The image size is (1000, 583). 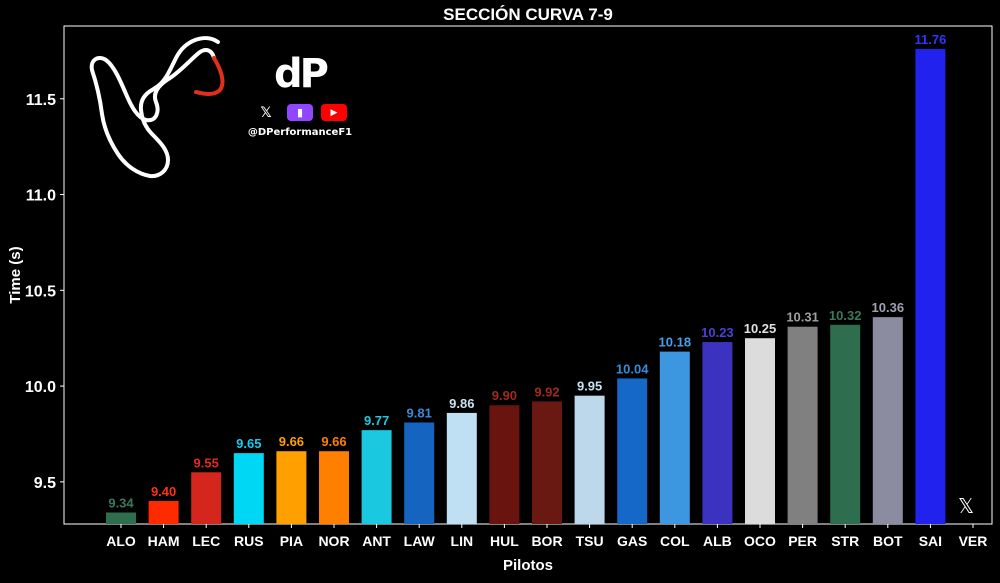 What do you see at coordinates (675, 541) in the screenshot?
I see `x-tick-label-col: COL` at bounding box center [675, 541].